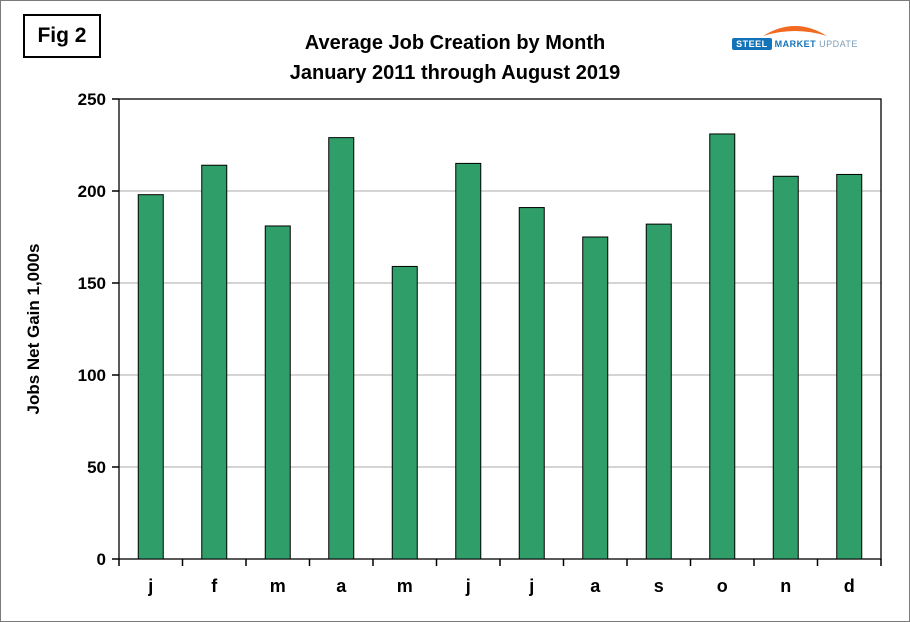 The width and height of the screenshot is (910, 622). Describe the element at coordinates (468, 361) in the screenshot. I see `bar-5-j` at that location.